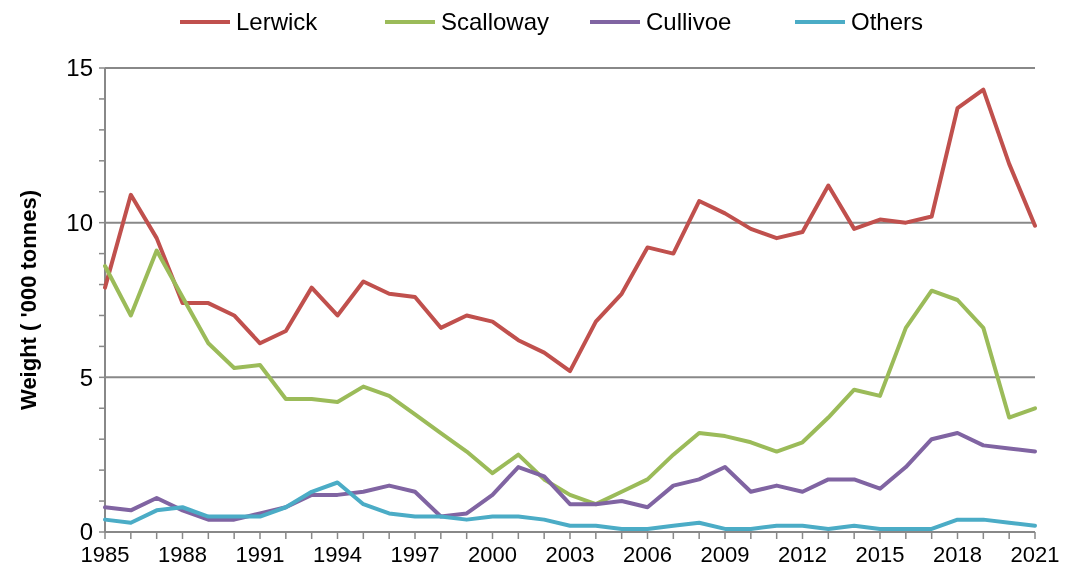  What do you see at coordinates (28, 300) in the screenshot?
I see `y-axis-title: Weight ( '000 tonnes)` at bounding box center [28, 300].